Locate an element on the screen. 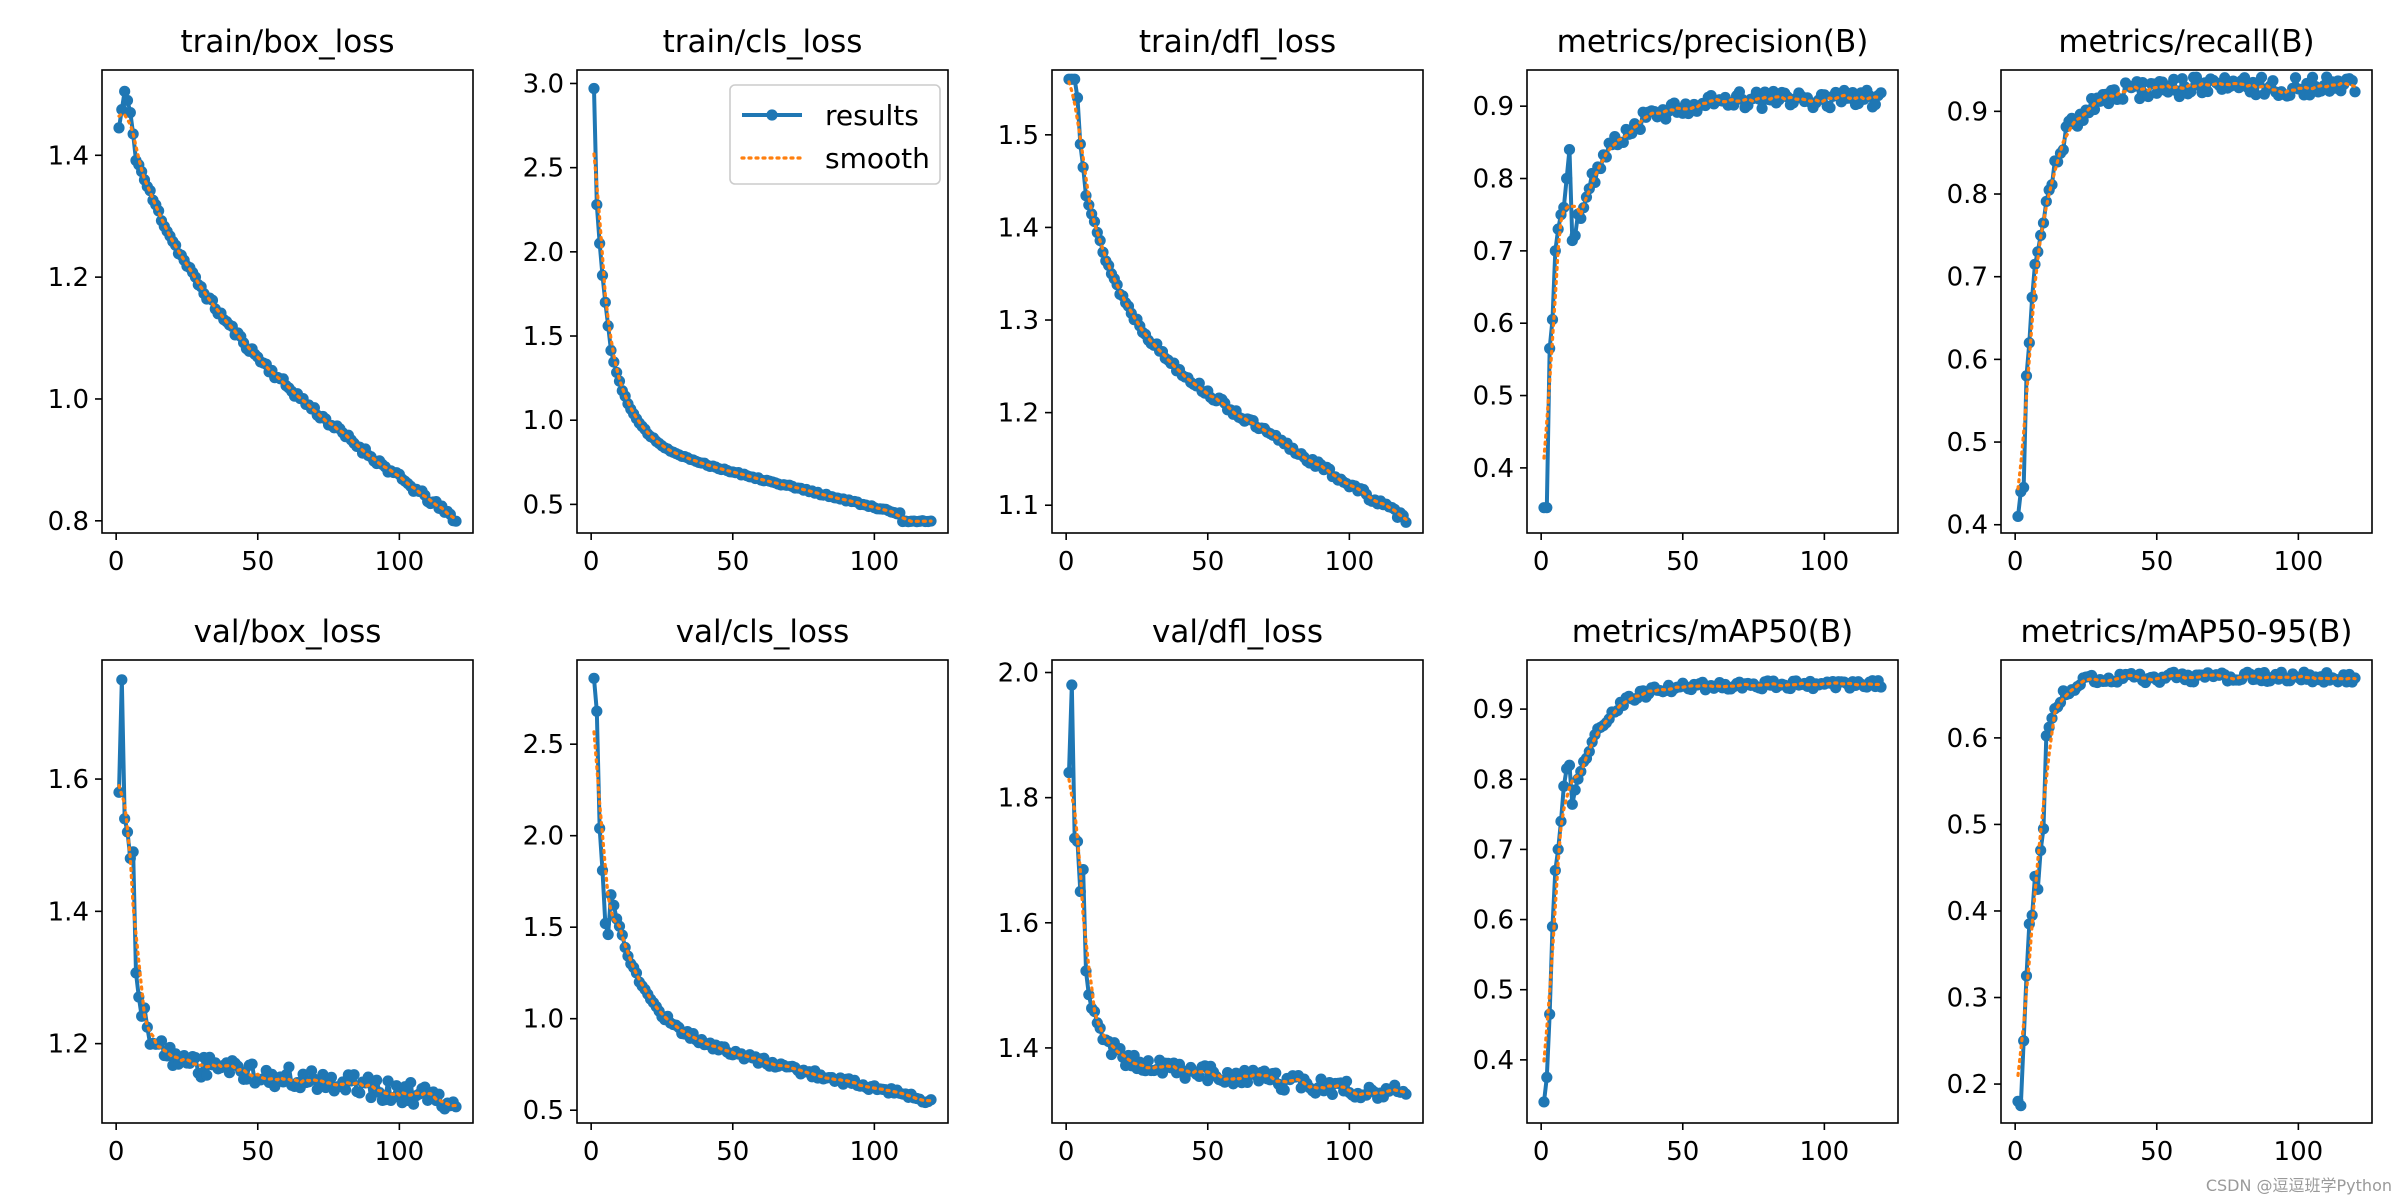 The width and height of the screenshot is (2400, 1200). legend-smooth-label: smooth is located at coordinates (877, 158).